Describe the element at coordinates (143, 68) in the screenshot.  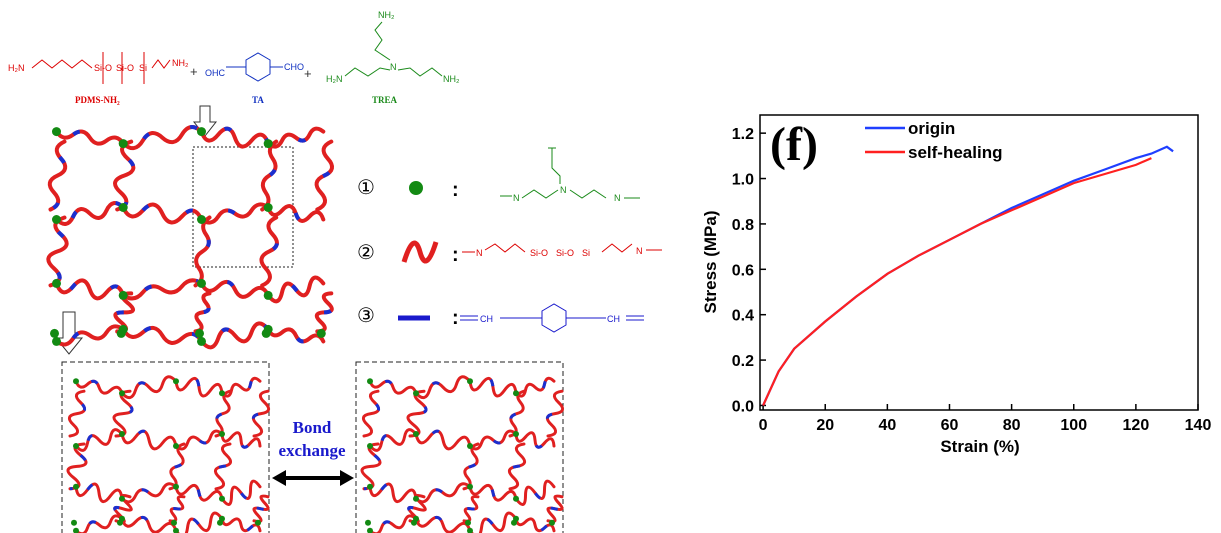
I see `group: Si` at that location.